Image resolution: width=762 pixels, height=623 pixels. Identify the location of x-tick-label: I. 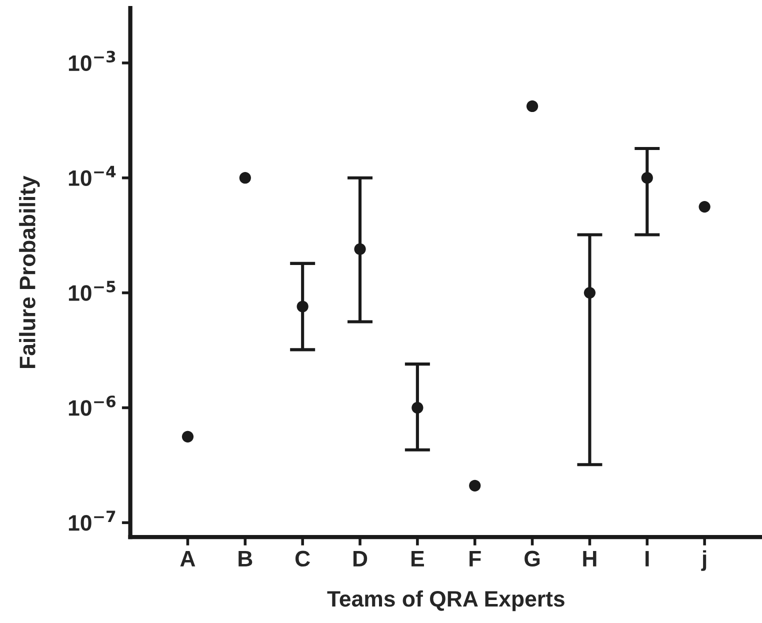
(647, 558).